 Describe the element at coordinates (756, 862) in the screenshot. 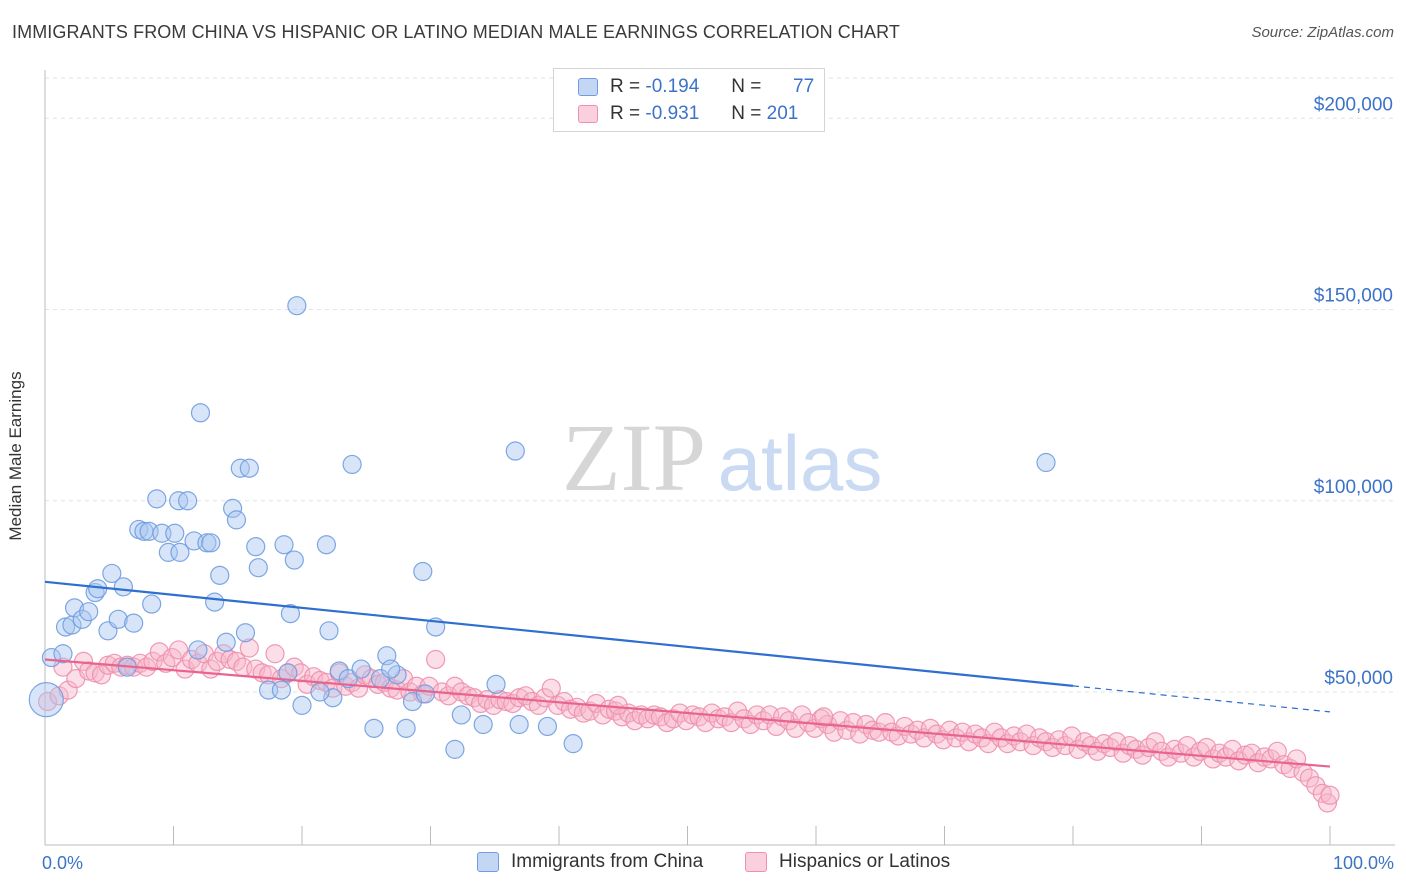

I see `hispanic-legend-swatch` at that location.